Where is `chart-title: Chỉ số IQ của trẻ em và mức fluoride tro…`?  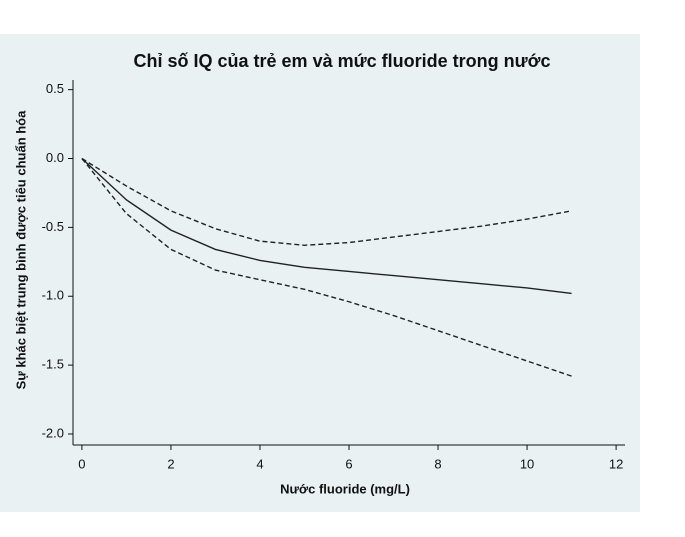
chart-title: Chỉ số IQ của trẻ em và mức fluoride tro… is located at coordinates (342, 61).